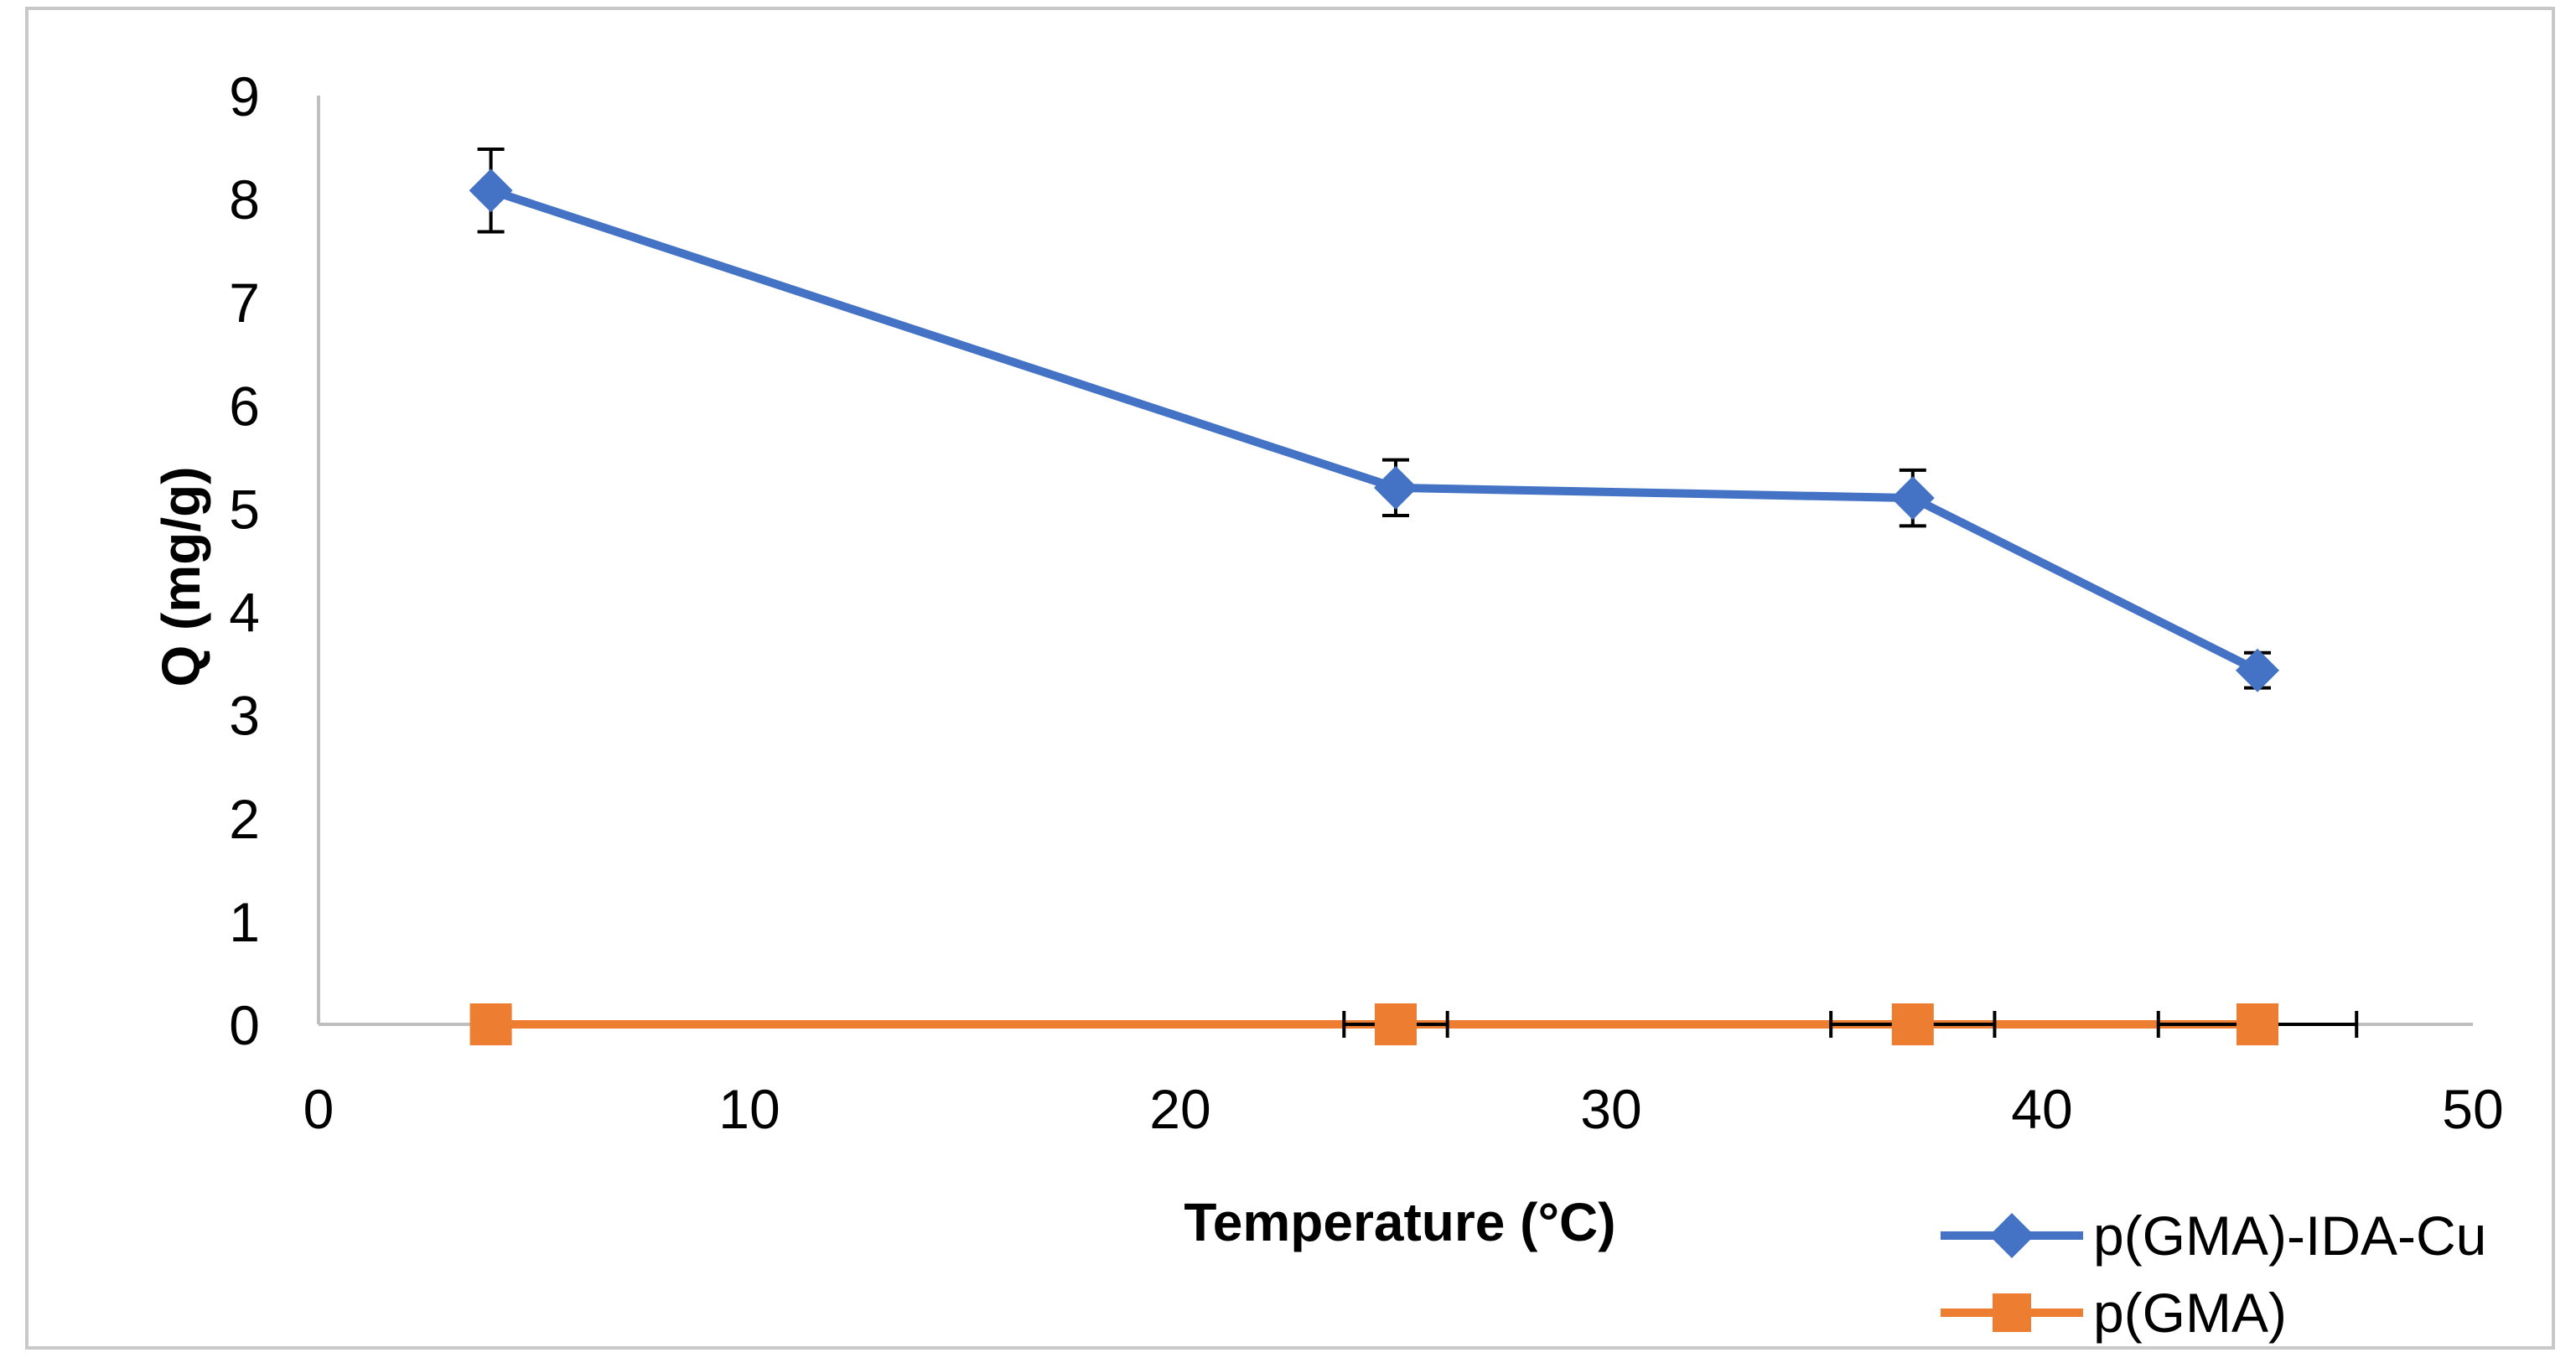  What do you see at coordinates (2472, 1109) in the screenshot?
I see `x-tick-label: 50` at bounding box center [2472, 1109].